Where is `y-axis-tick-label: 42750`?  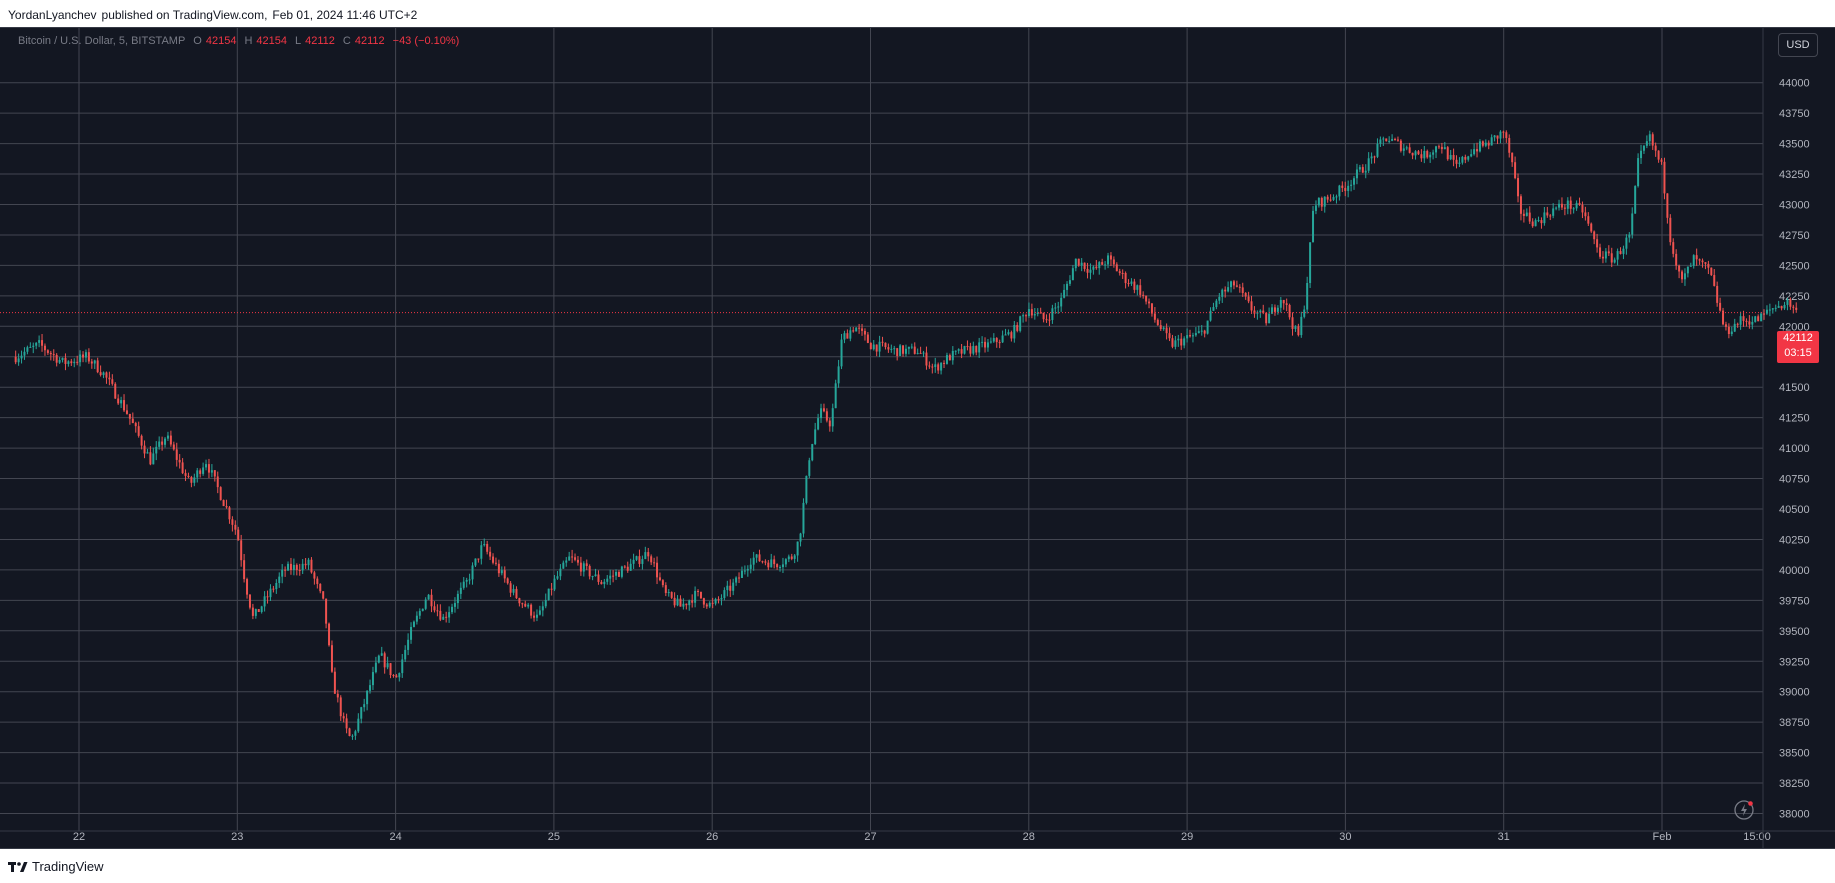 y-axis-tick-label: 42750 is located at coordinates (1794, 236).